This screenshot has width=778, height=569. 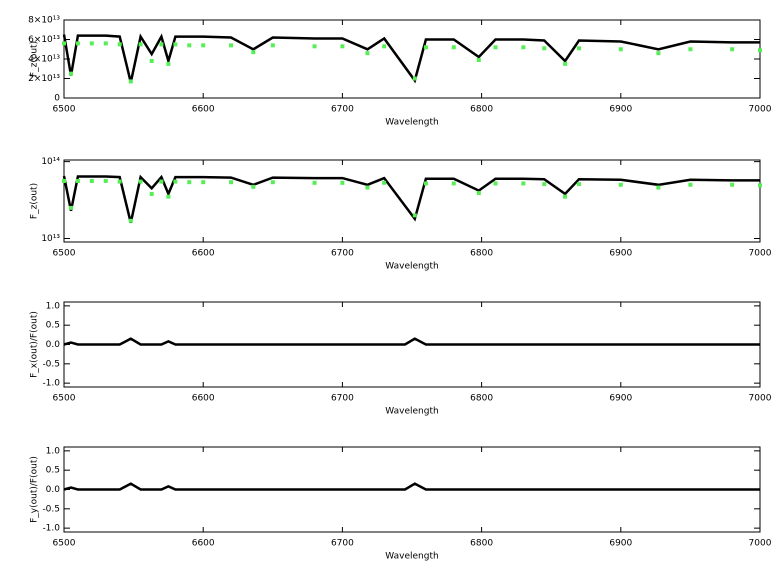 What do you see at coordinates (51, 384) in the screenshot?
I see `y-tick-label: -1.0` at bounding box center [51, 384].